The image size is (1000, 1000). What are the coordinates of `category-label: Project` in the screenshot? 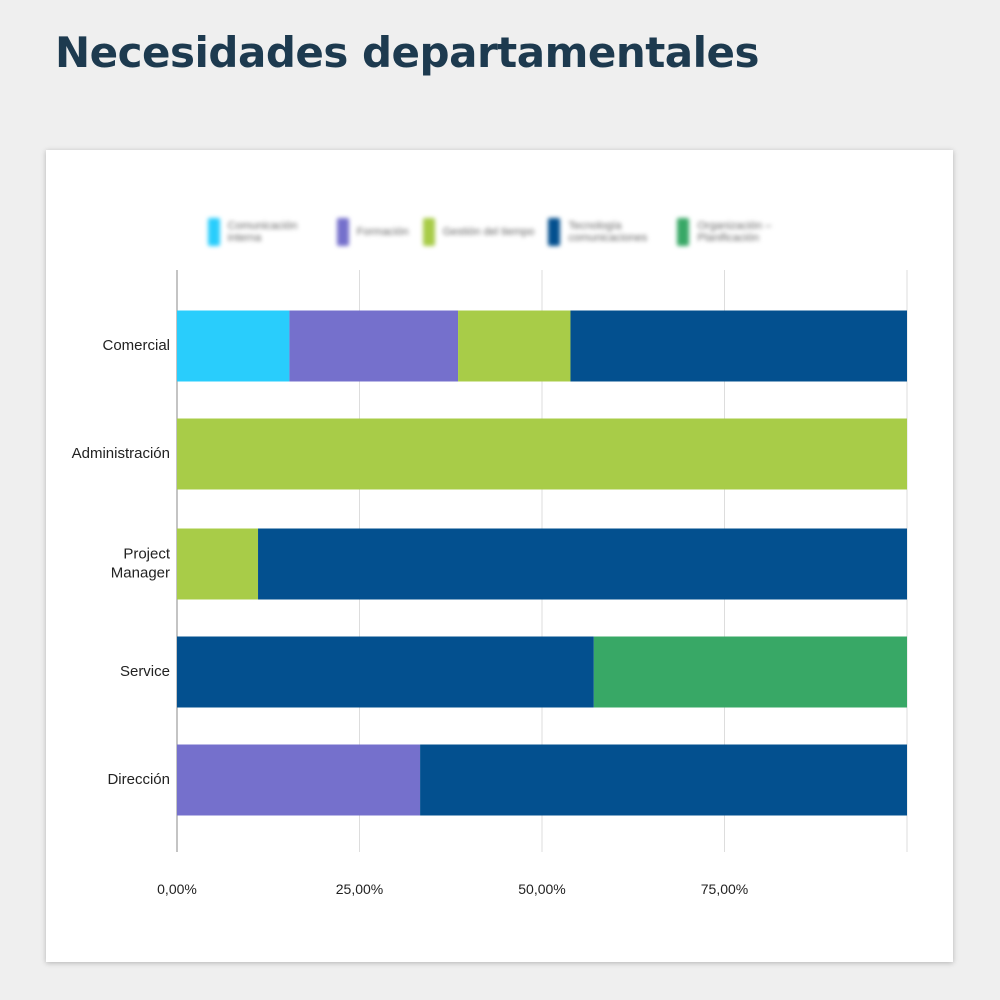 It's located at (147, 553).